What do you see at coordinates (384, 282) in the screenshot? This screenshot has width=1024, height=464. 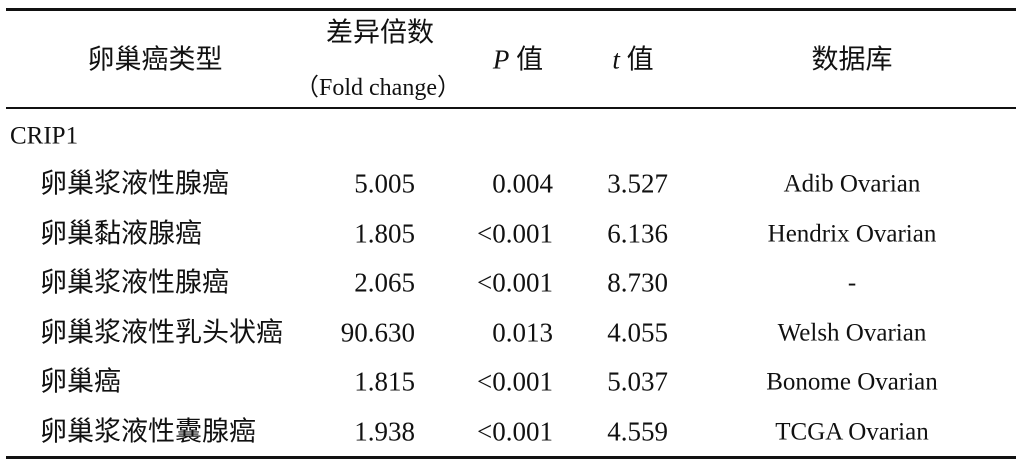 I see `table-cell: 2.065` at bounding box center [384, 282].